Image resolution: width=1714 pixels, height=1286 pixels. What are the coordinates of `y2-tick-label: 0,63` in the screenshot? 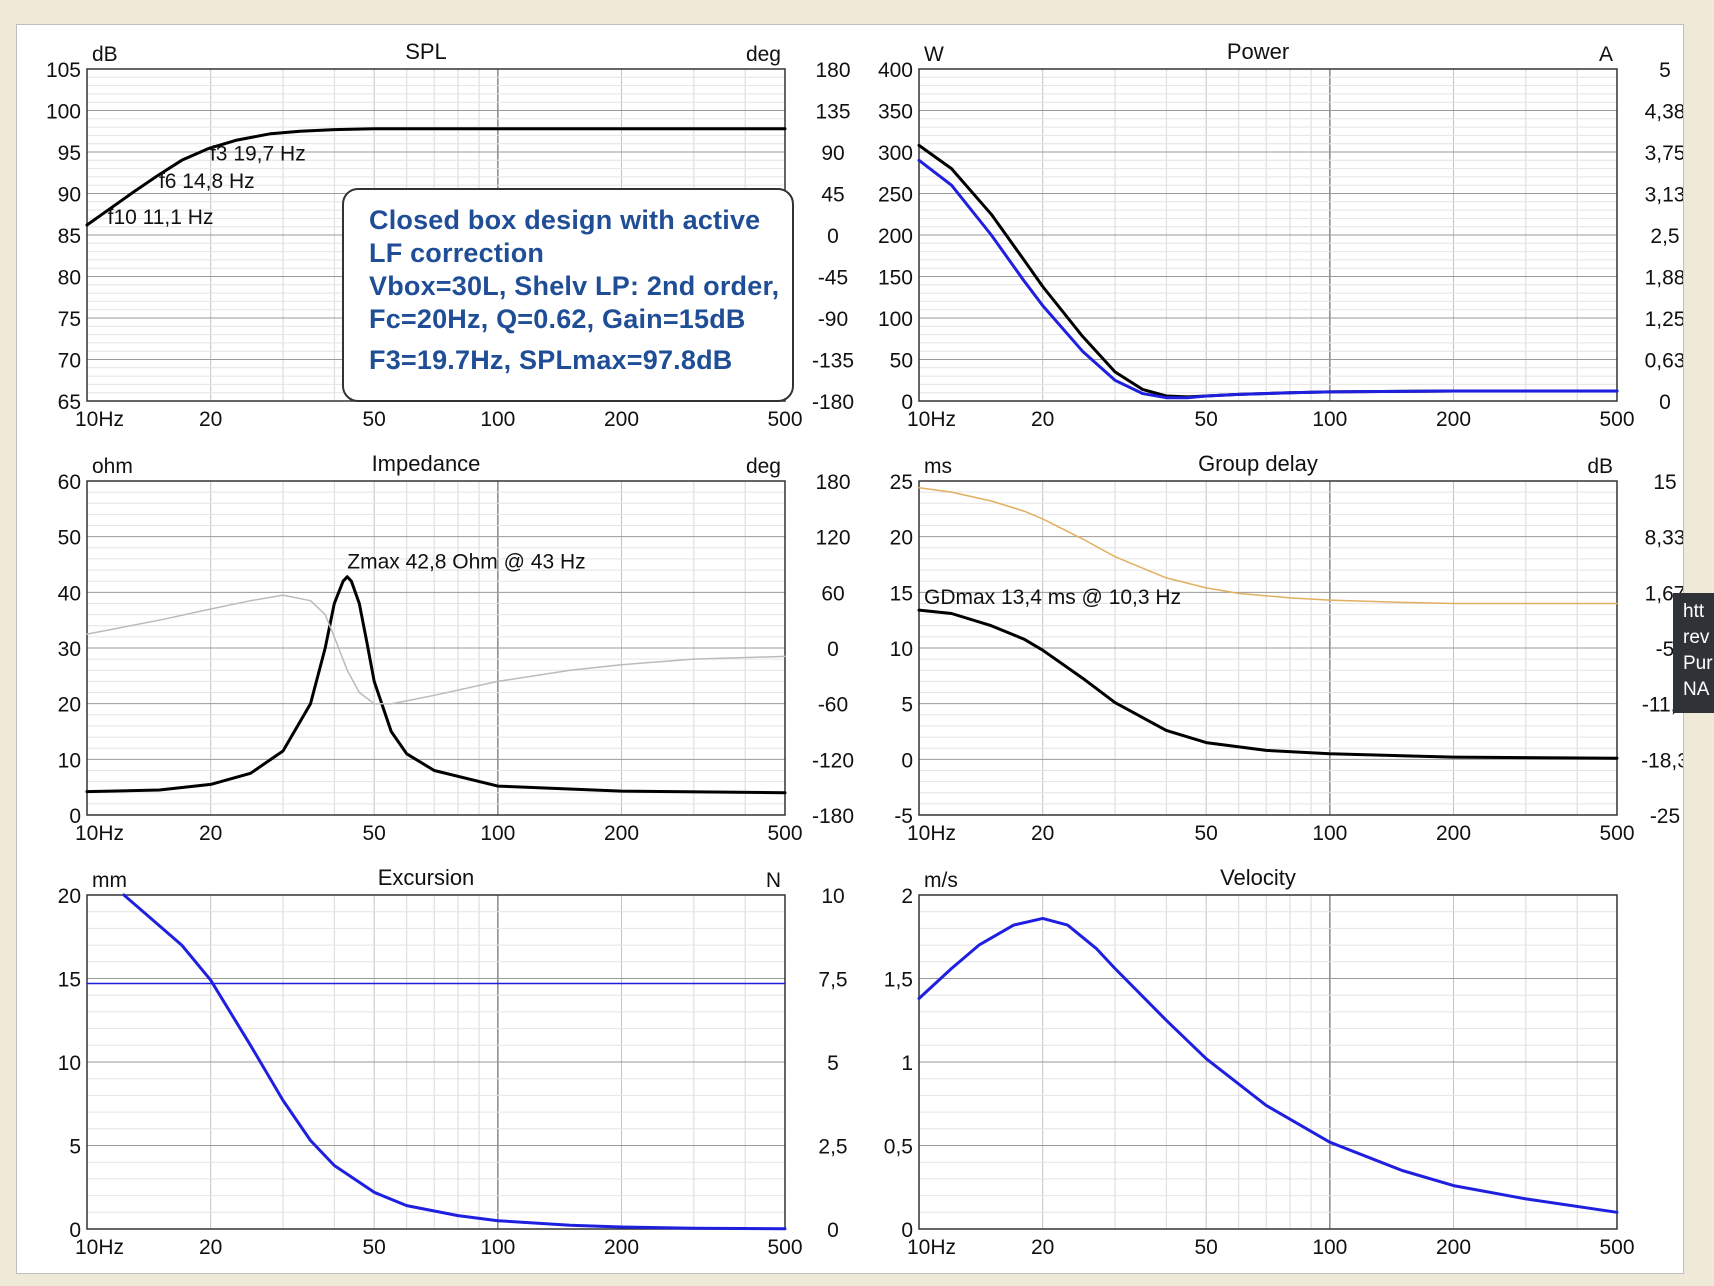 It's located at (1664, 361).